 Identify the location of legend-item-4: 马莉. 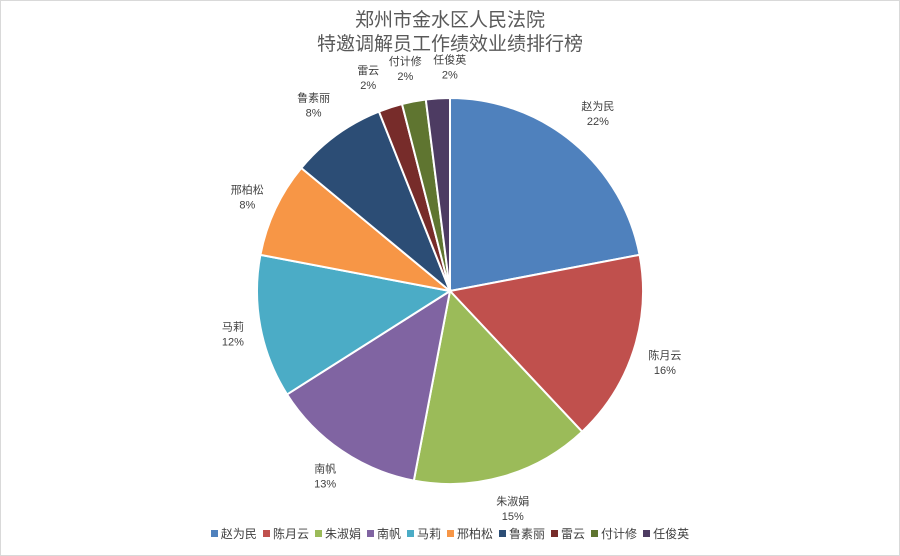
(423, 533).